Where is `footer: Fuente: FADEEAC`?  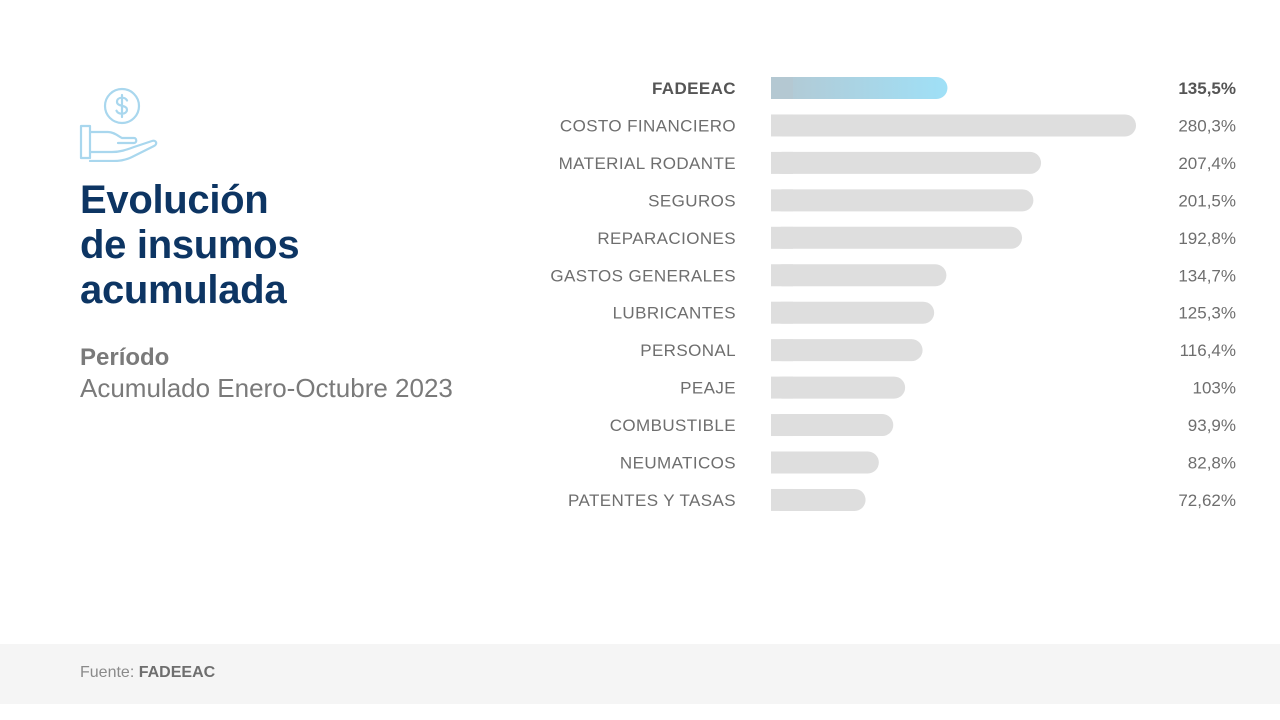 footer: Fuente: FADEEAC is located at coordinates (640, 674).